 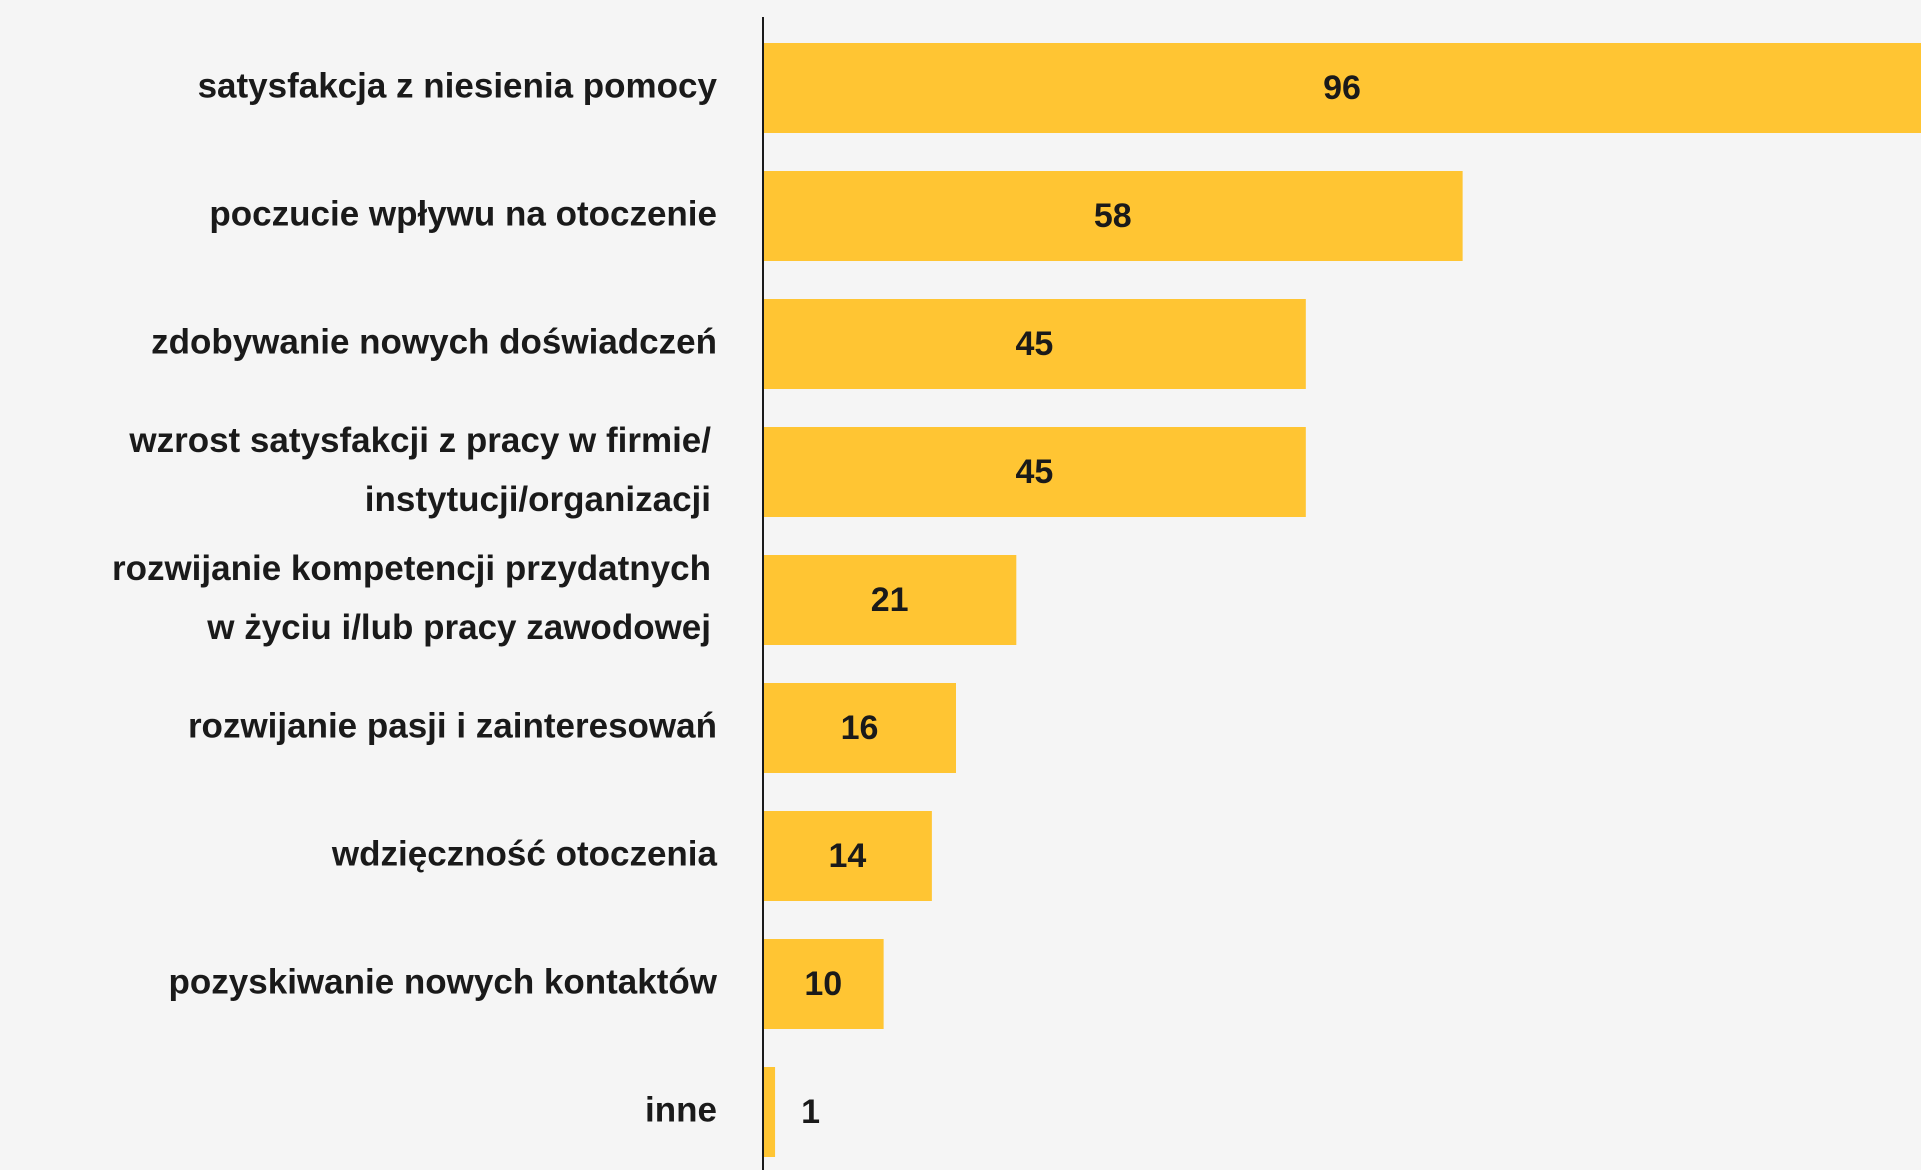 I want to click on category-label: instytucji/organizacji, so click(x=538, y=499).